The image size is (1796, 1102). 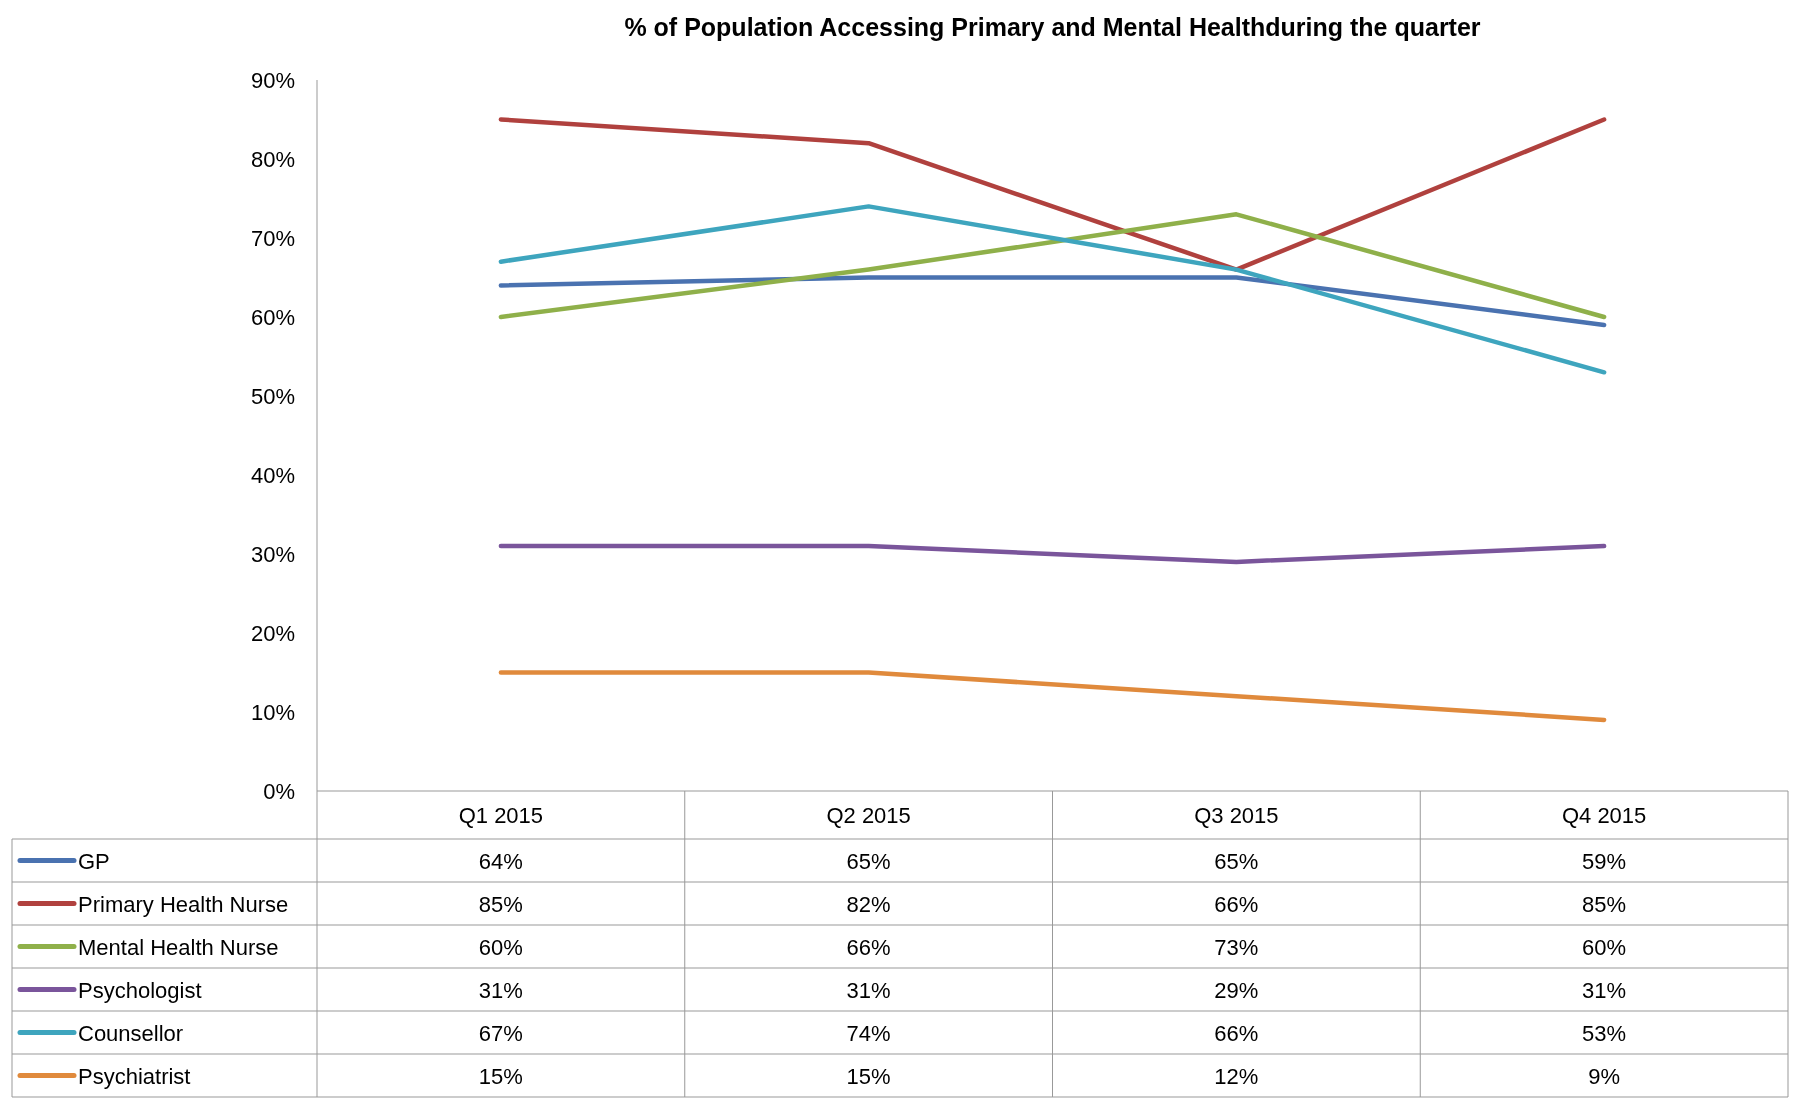 I want to click on legend-label: GP, so click(x=94, y=861).